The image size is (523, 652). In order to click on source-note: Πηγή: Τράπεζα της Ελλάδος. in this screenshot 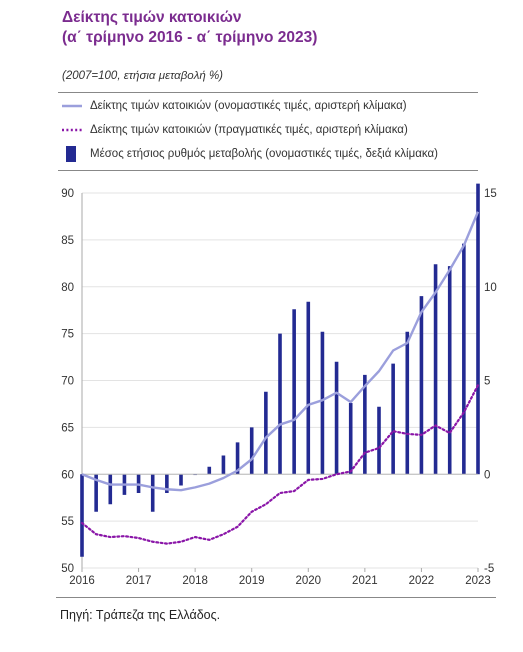, I will do `click(140, 615)`.